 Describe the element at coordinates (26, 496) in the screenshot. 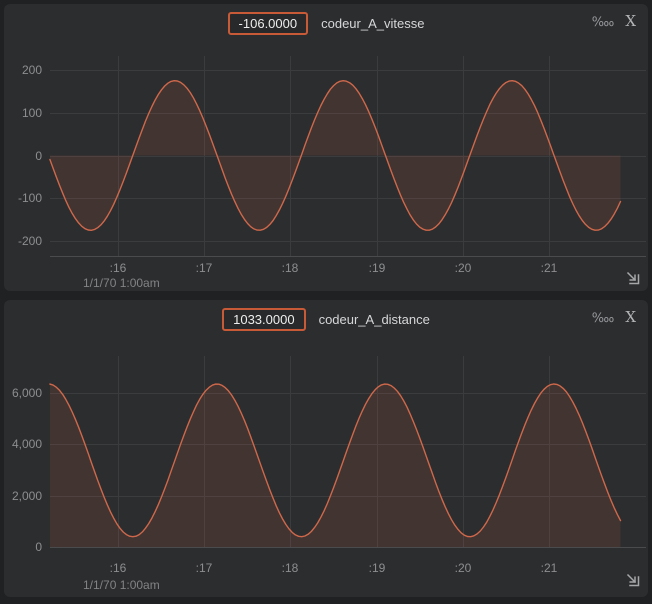

I see `y-tick-label: 2,000` at that location.